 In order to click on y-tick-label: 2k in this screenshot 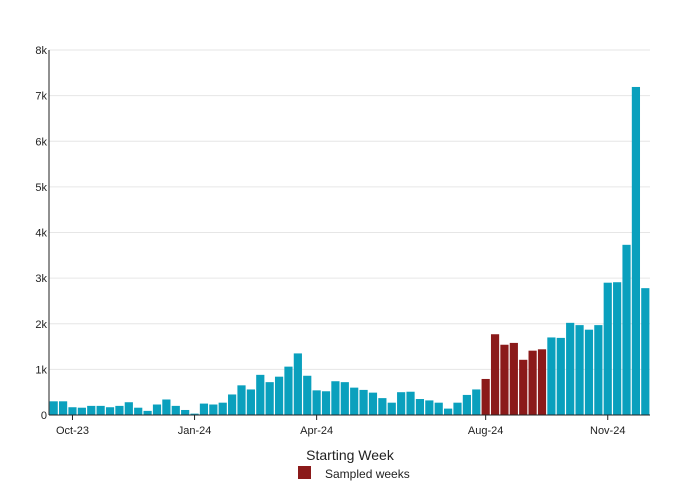, I will do `click(41, 325)`.